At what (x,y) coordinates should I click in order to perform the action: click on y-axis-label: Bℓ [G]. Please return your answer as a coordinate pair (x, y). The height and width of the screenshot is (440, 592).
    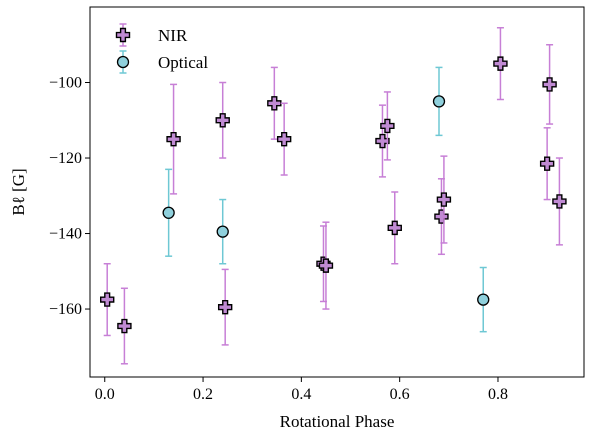
    Looking at the image, I should click on (18, 191).